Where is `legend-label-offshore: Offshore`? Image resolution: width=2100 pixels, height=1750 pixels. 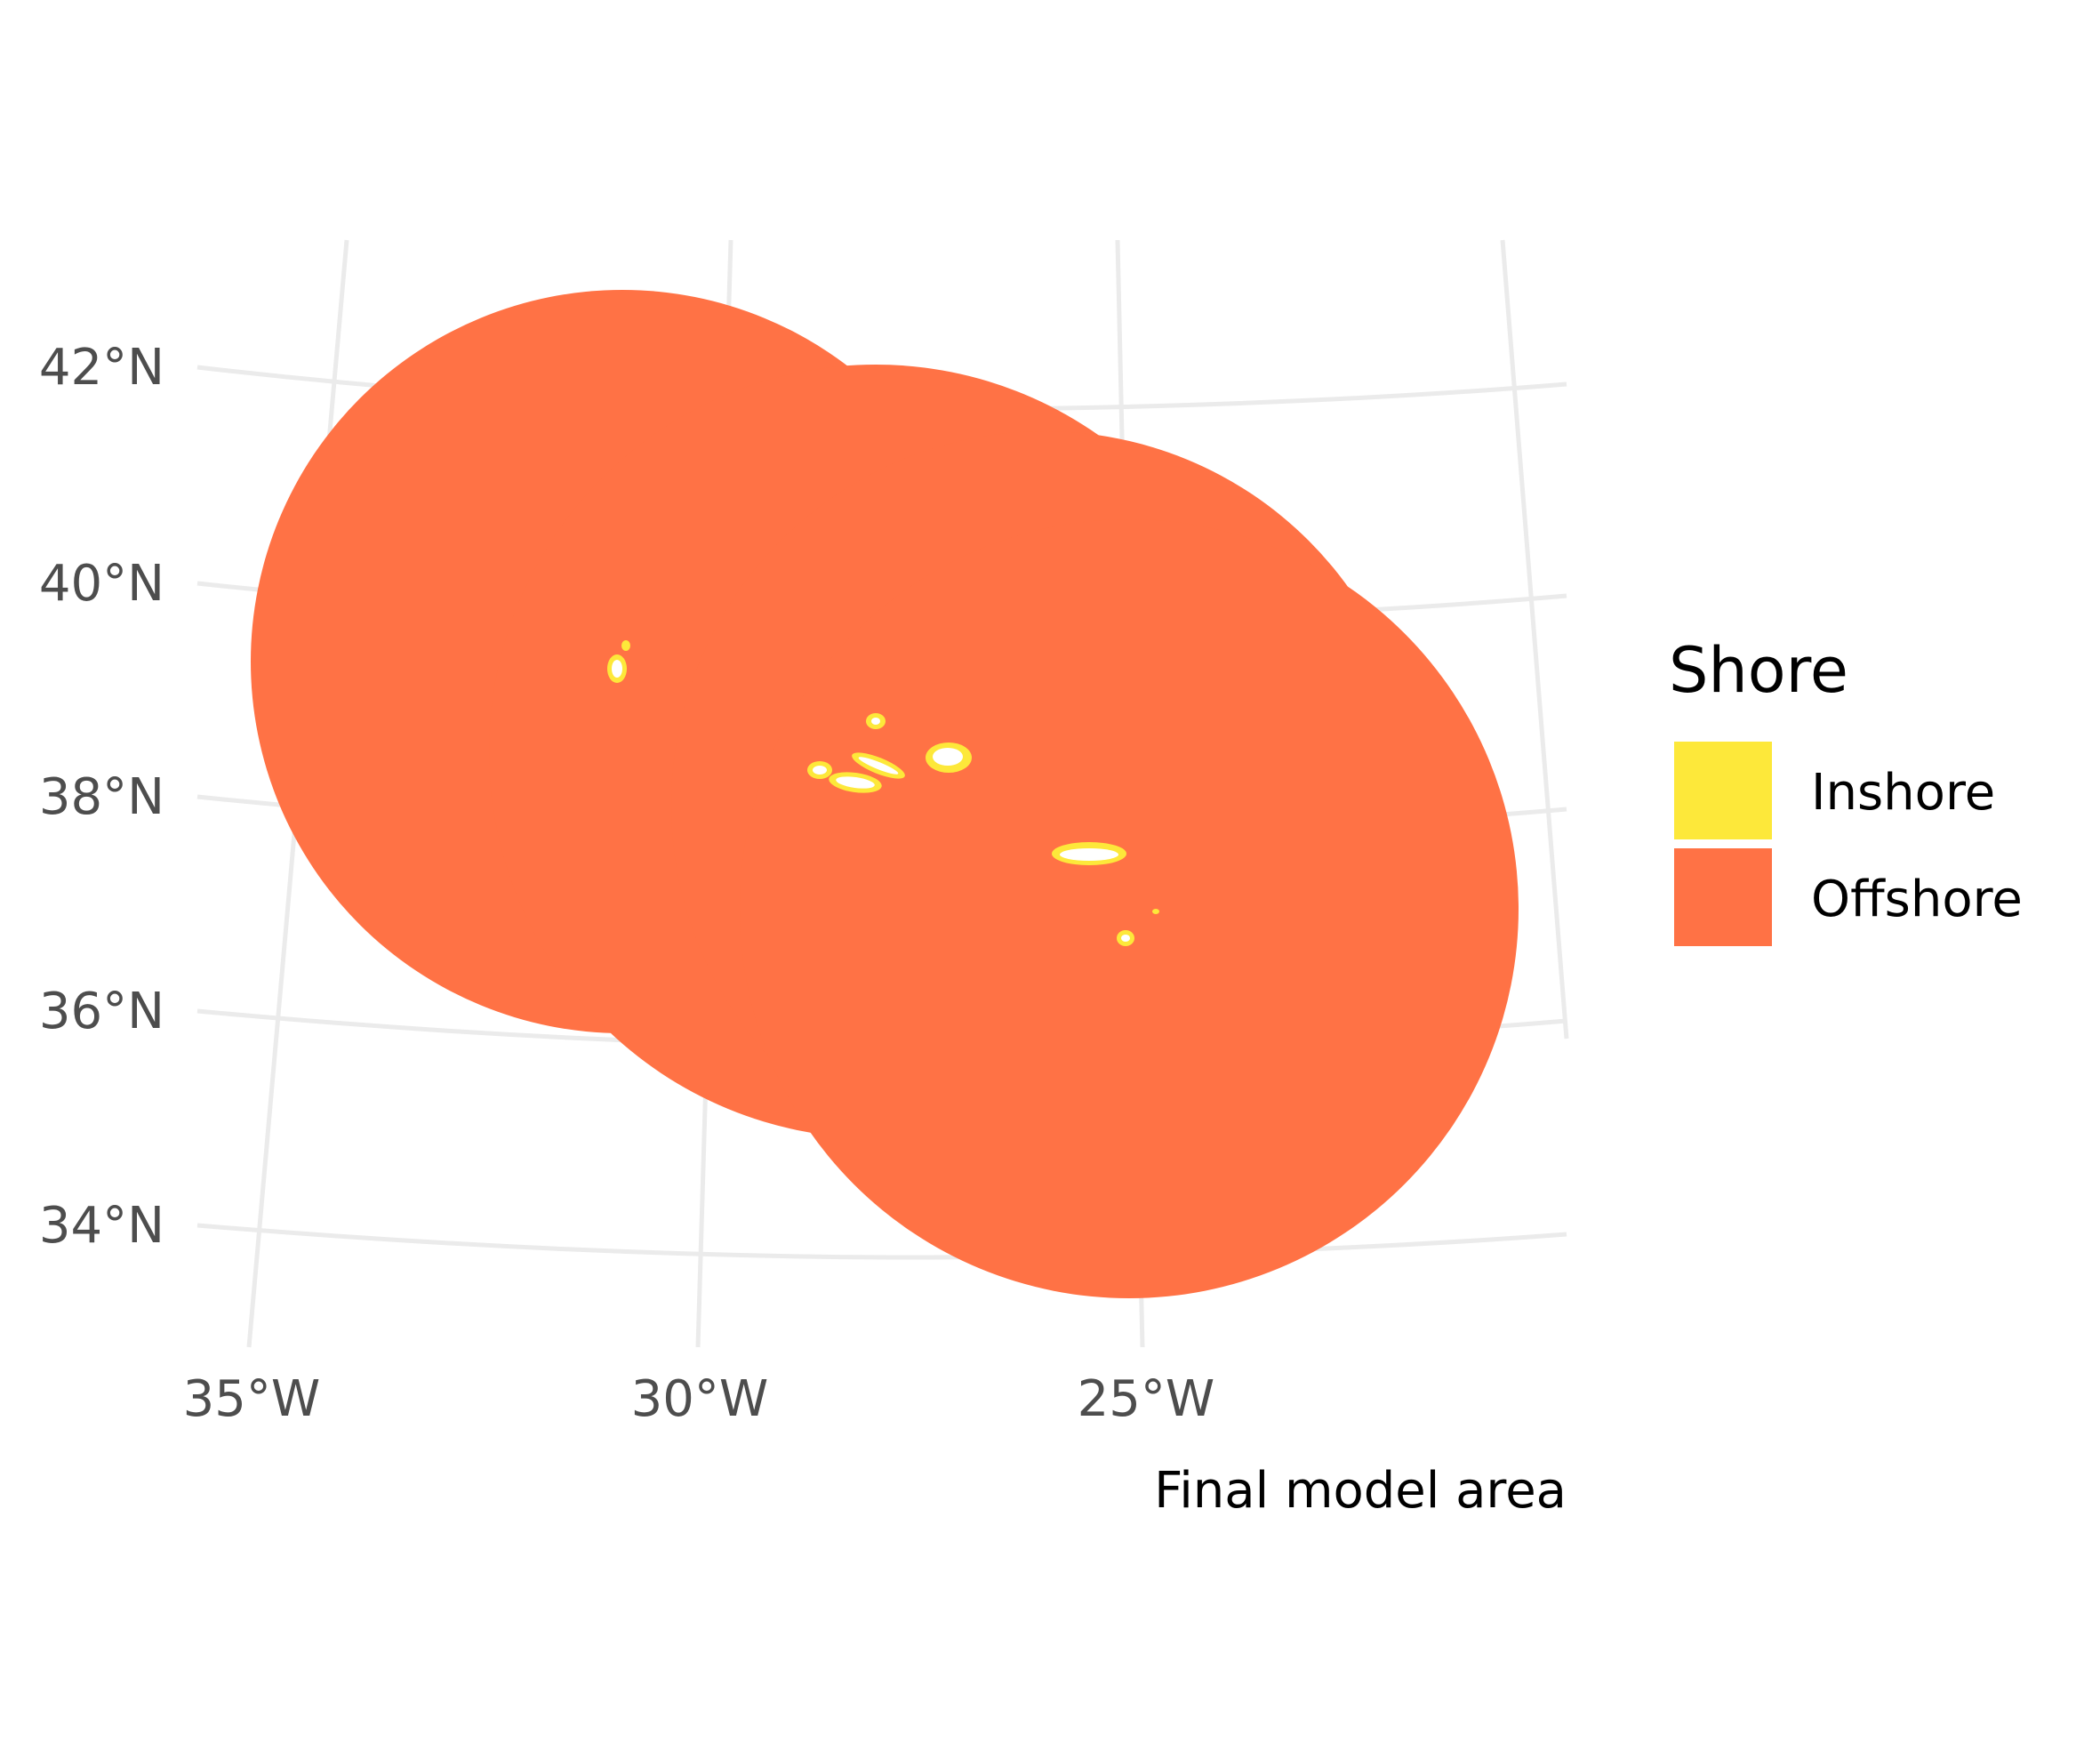
legend-label-offshore: Offshore is located at coordinates (1917, 900).